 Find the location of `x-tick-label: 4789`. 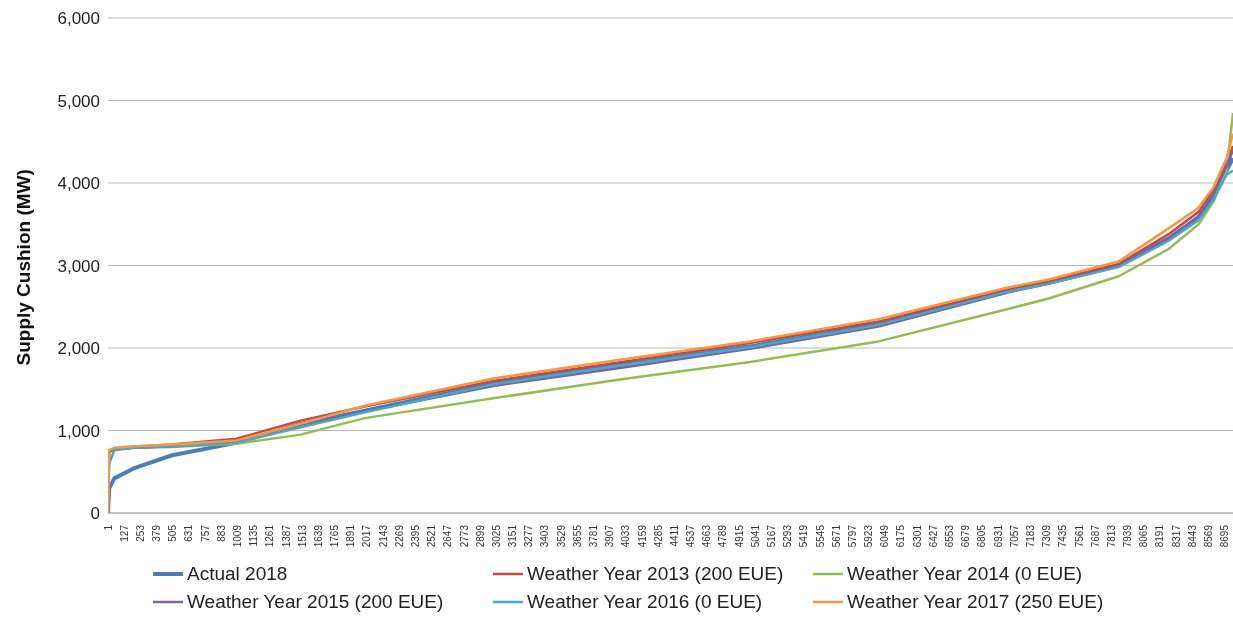

x-tick-label: 4789 is located at coordinates (723, 536).